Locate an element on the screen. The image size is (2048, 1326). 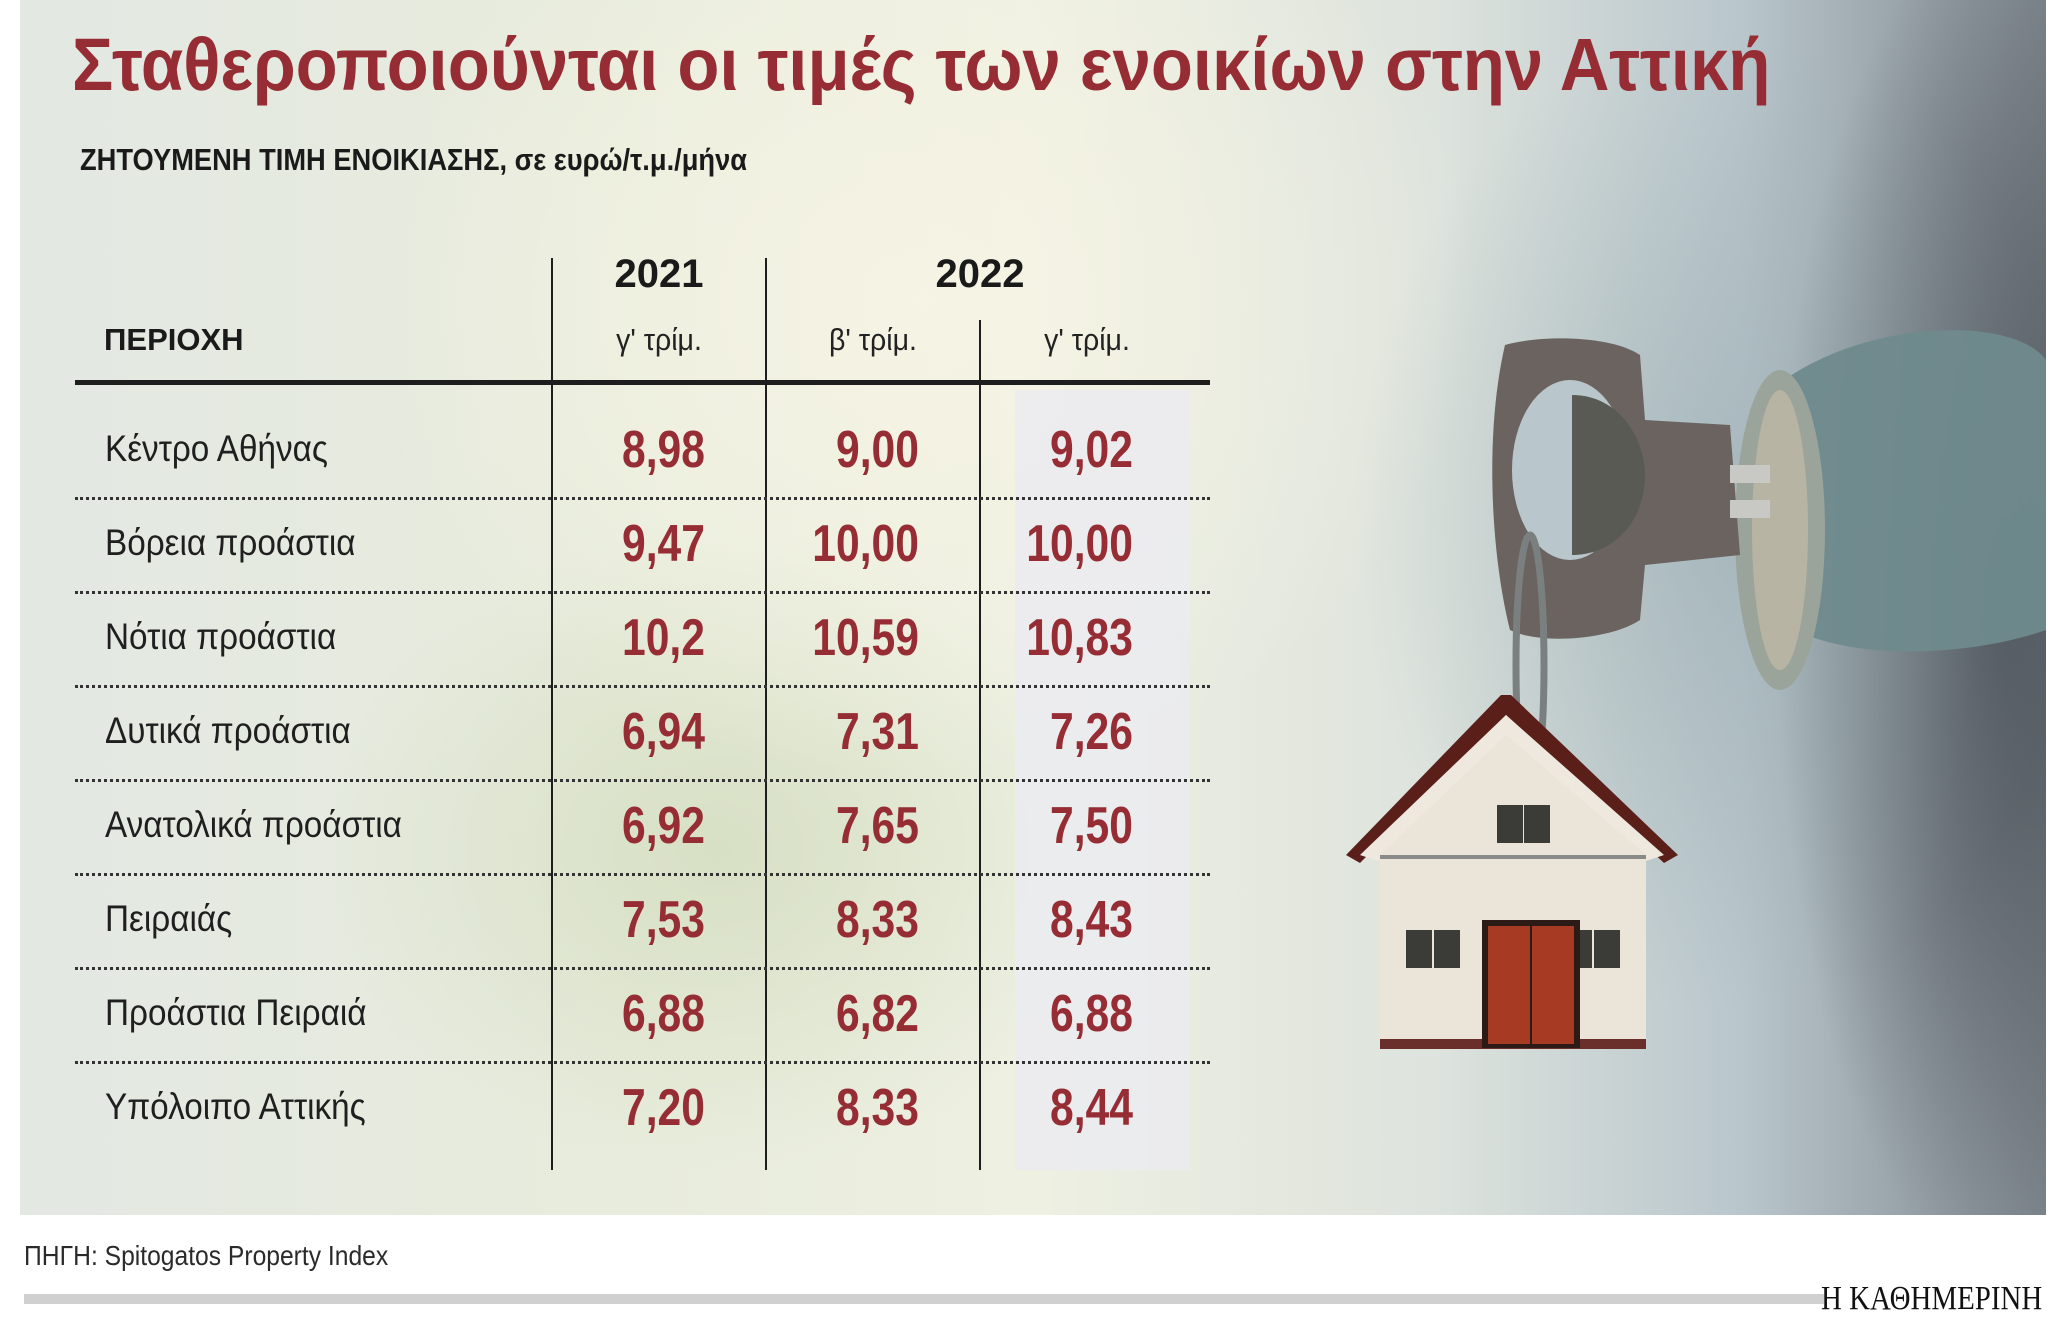
value-2021-q3: 6,88 is located at coordinates (663, 1014).